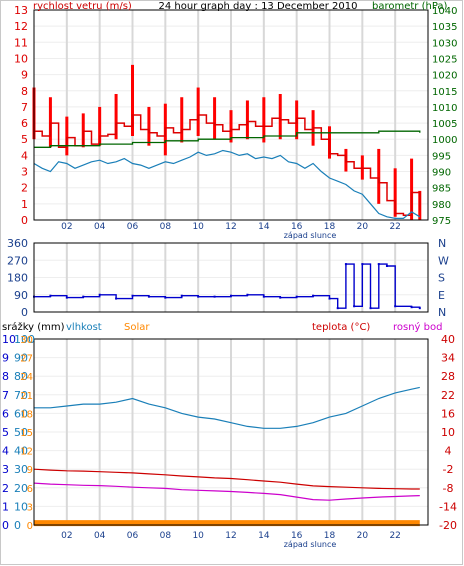 The image size is (464, 566). I want to click on wind-y-tick: 12, so click(21, 26).